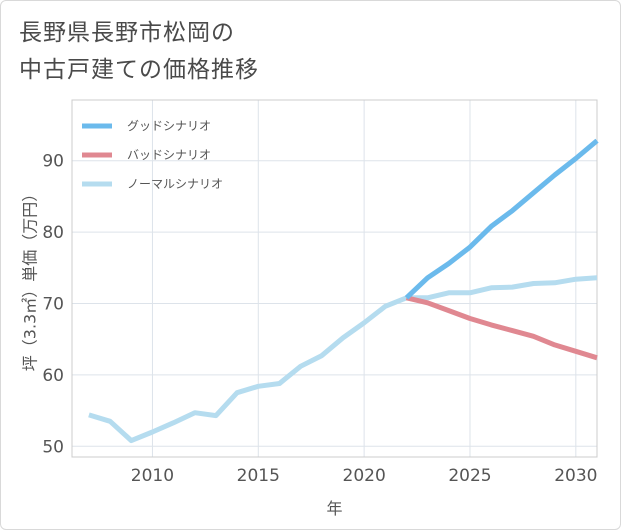 The height and width of the screenshot is (530, 621). Describe the element at coordinates (53, 162) in the screenshot. I see `y-tick-label: 90` at that location.